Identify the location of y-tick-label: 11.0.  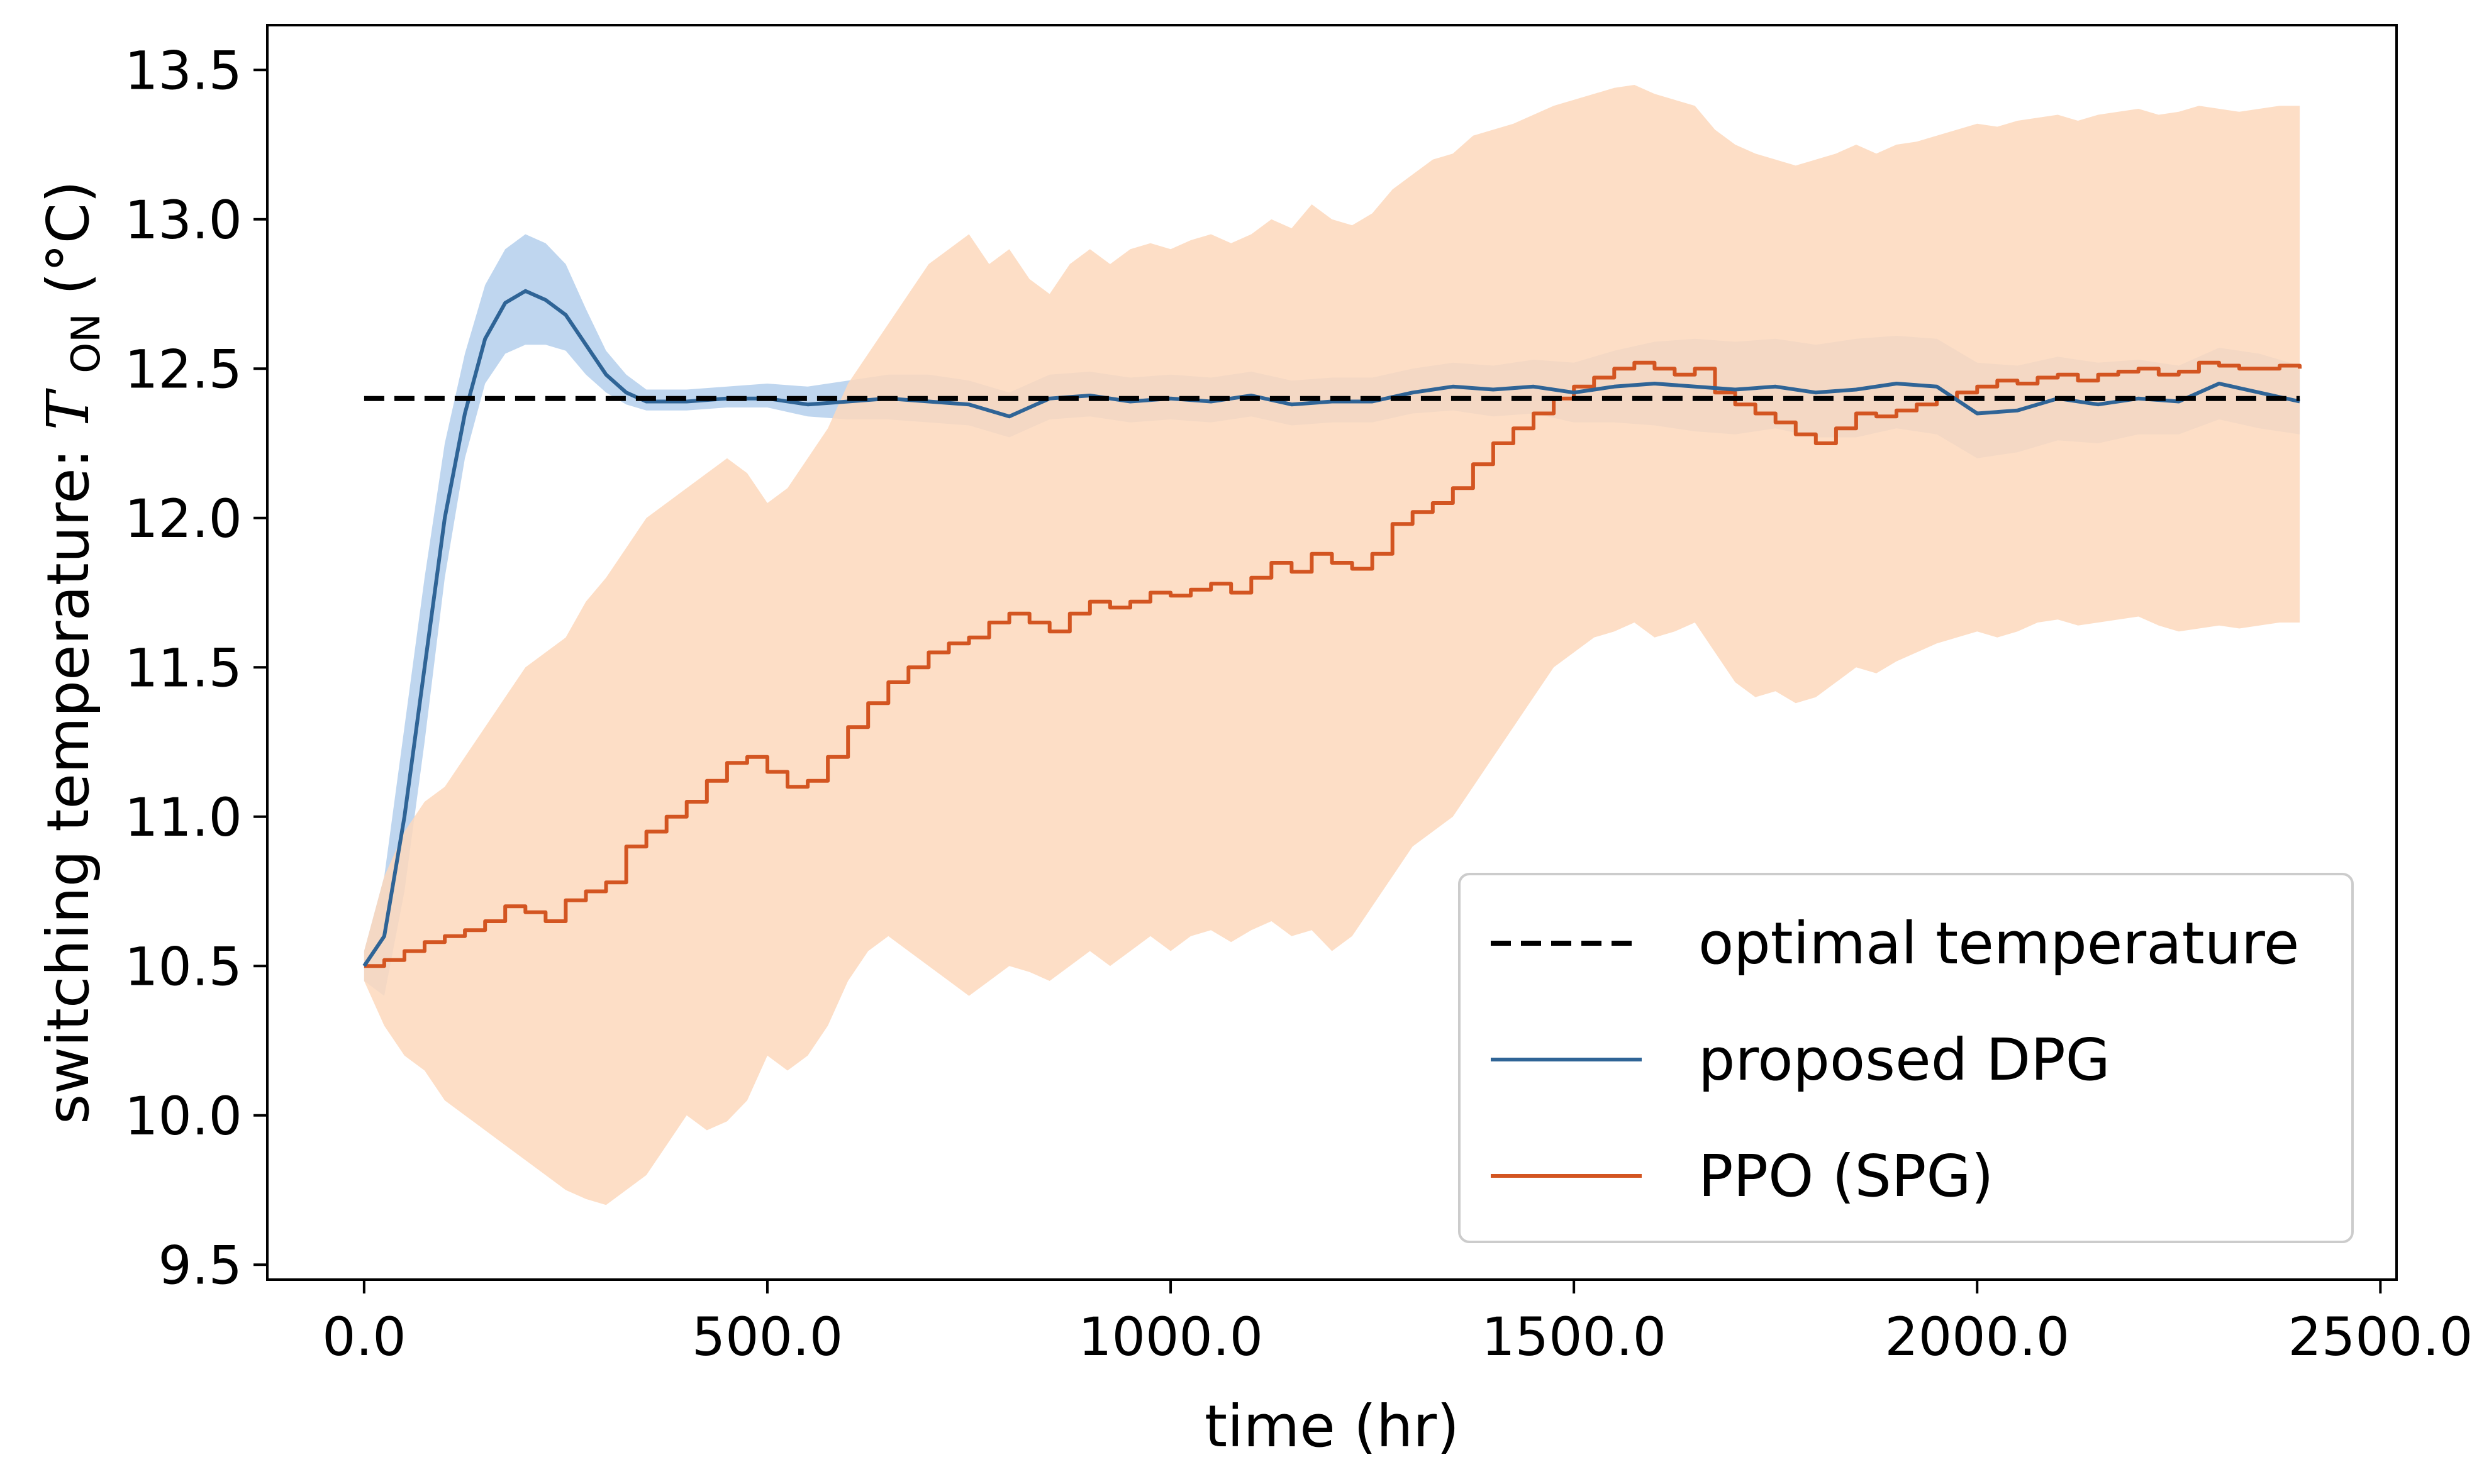
(183, 817).